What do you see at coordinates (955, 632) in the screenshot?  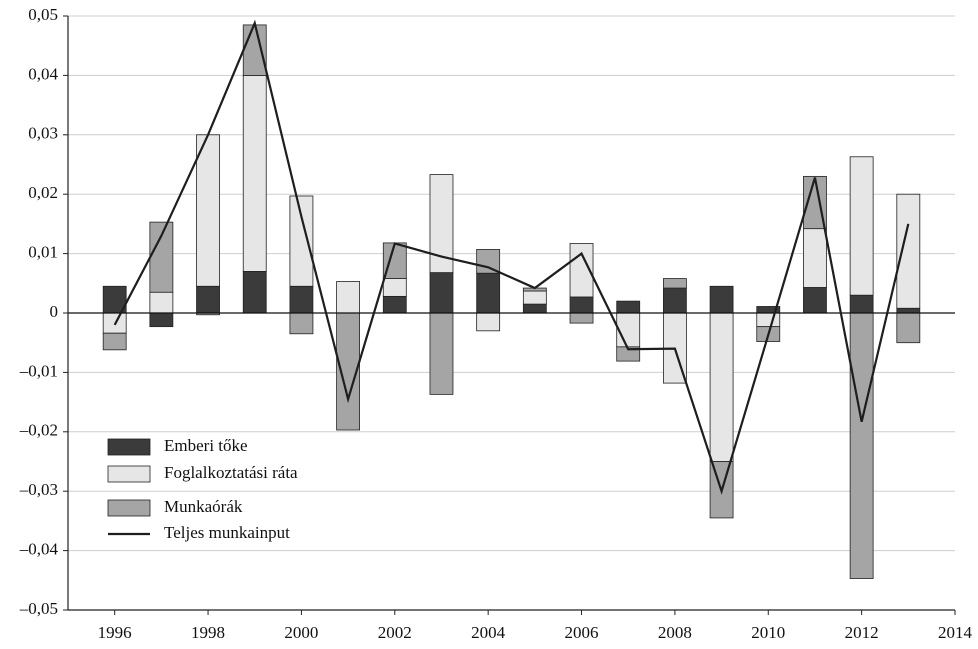 I see `x-tick-label: 2014` at bounding box center [955, 632].